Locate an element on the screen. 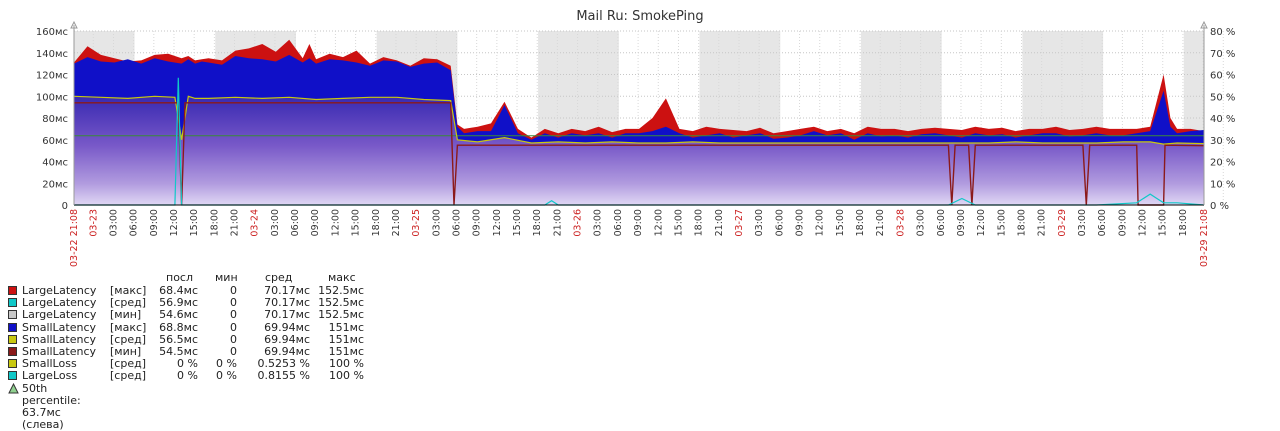  y-tick-label: 100мс is located at coordinates (52, 97).